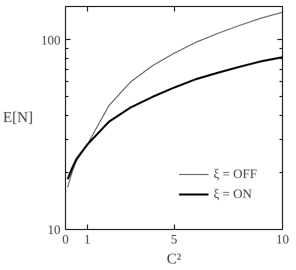  I want to click on y-tick-label: 100, so click(50, 40).